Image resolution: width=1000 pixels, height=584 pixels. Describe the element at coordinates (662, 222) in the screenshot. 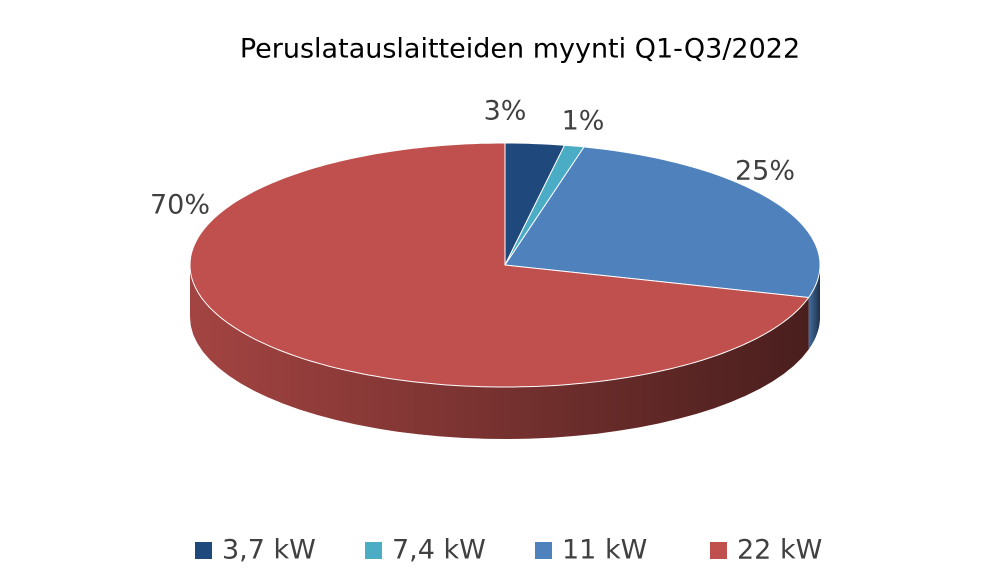

I see `slice` at that location.